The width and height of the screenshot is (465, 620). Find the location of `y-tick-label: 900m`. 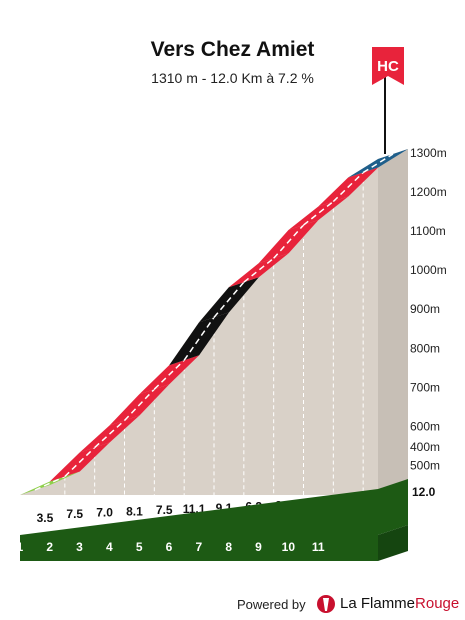

y-tick-label: 900m is located at coordinates (425, 309).